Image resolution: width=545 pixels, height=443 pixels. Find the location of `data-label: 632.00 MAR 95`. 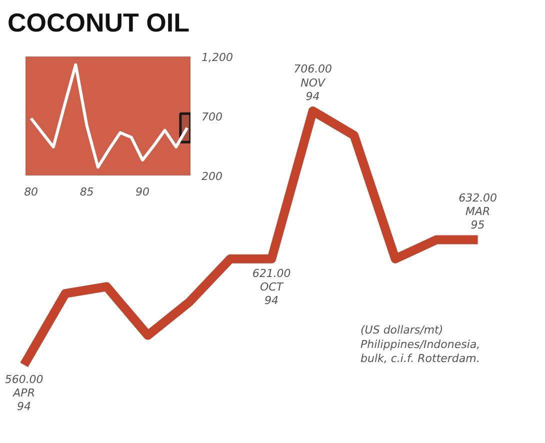

data-label: 632.00 MAR 95 is located at coordinates (478, 211).